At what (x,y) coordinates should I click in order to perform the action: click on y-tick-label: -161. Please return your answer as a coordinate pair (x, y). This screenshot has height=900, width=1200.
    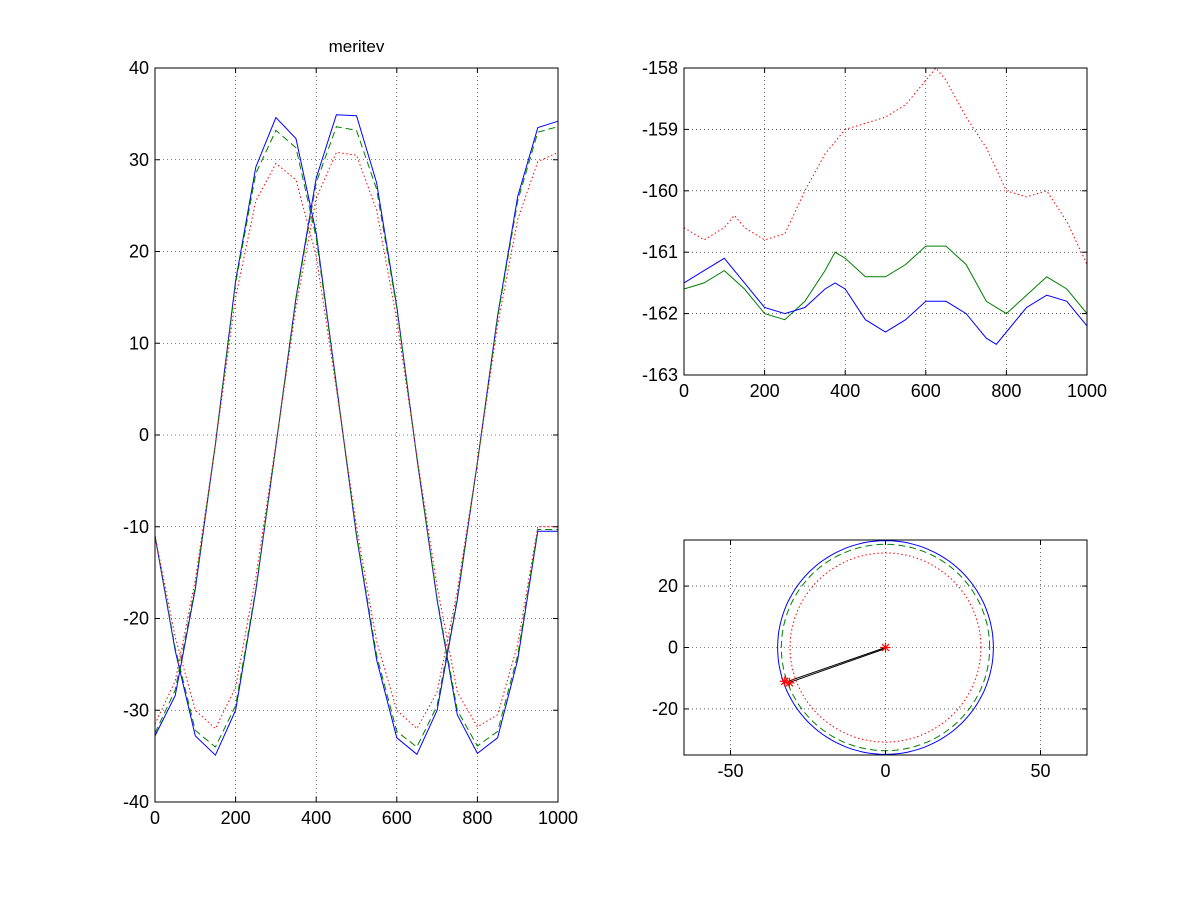
    Looking at the image, I should click on (660, 252).